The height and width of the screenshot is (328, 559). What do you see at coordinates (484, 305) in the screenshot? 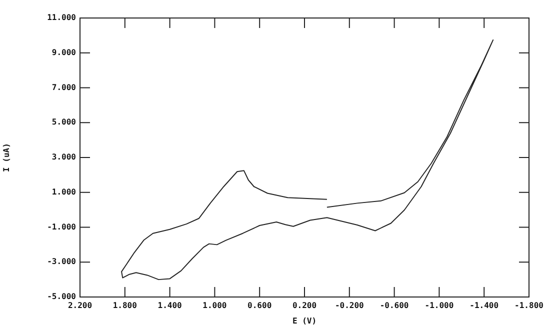
I see `x-tick-label: -1.400` at bounding box center [484, 305].